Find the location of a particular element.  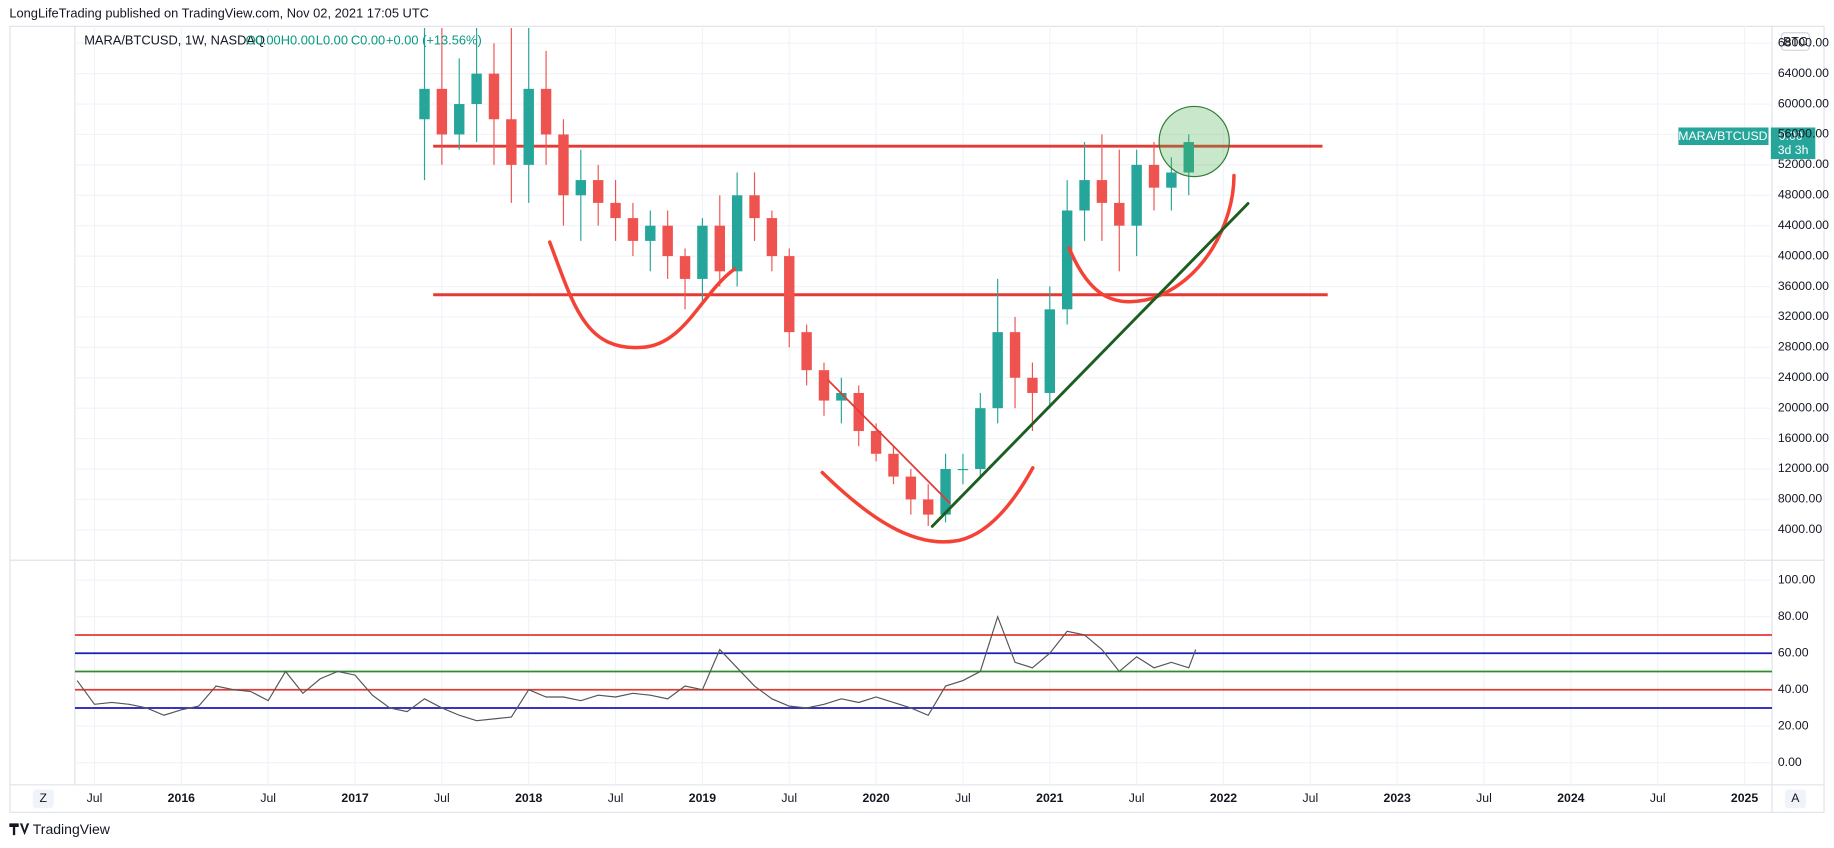

legend-value: L0.00 is located at coordinates (332, 39).